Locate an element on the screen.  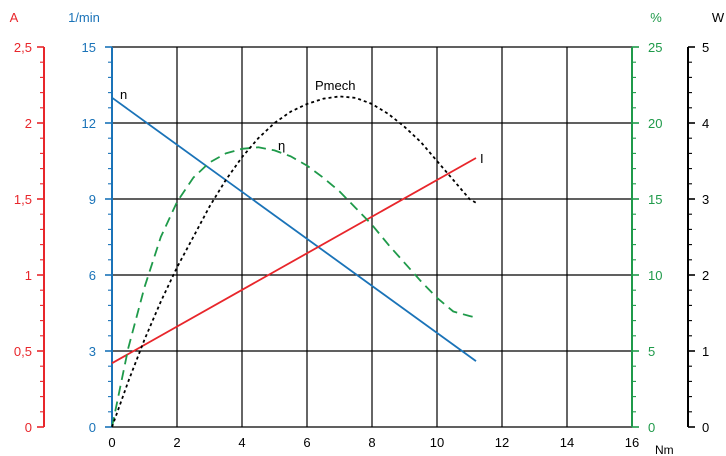
speed-tick-label: 6 is located at coordinates (92, 275).